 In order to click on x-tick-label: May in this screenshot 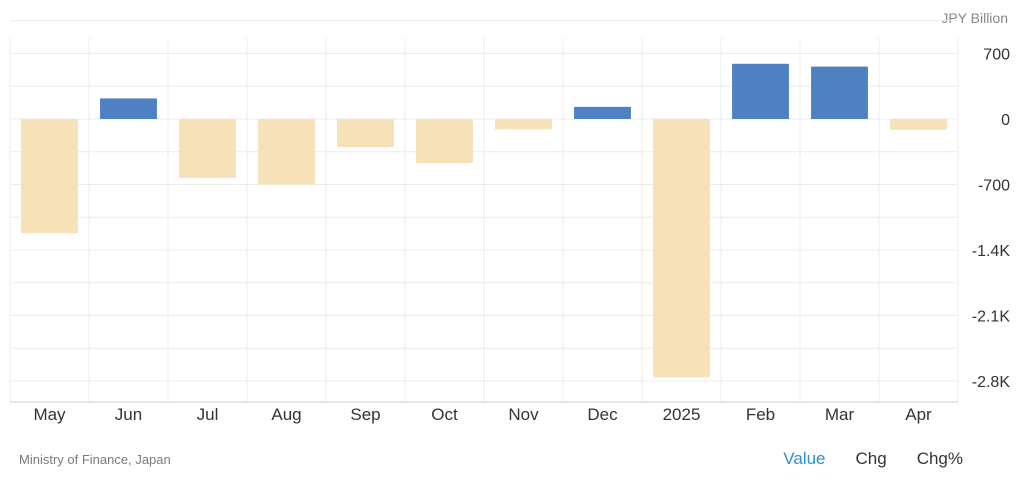, I will do `click(49, 414)`.